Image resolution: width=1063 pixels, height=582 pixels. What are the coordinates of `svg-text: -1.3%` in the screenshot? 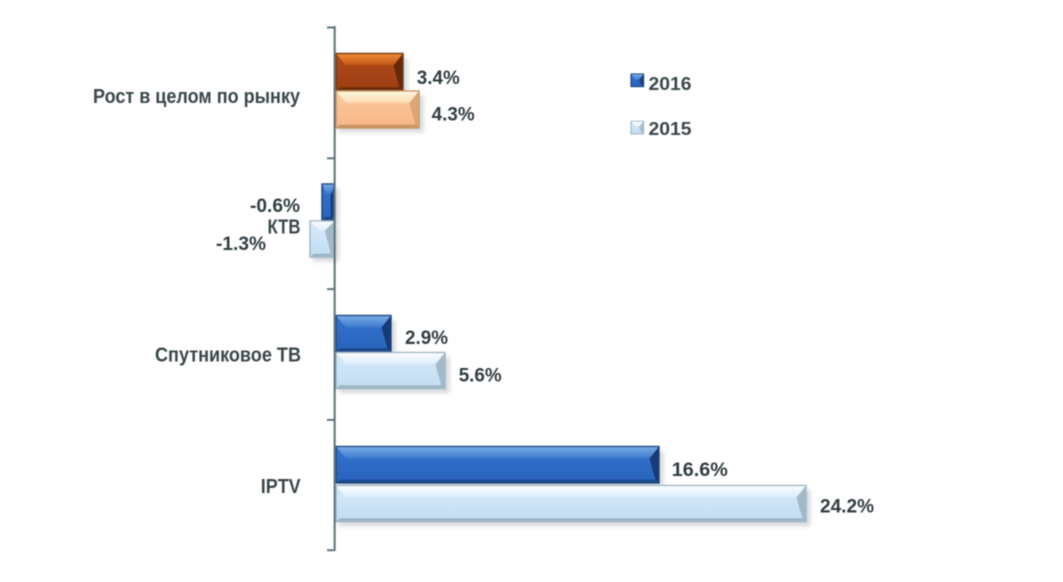 It's located at (241, 244).